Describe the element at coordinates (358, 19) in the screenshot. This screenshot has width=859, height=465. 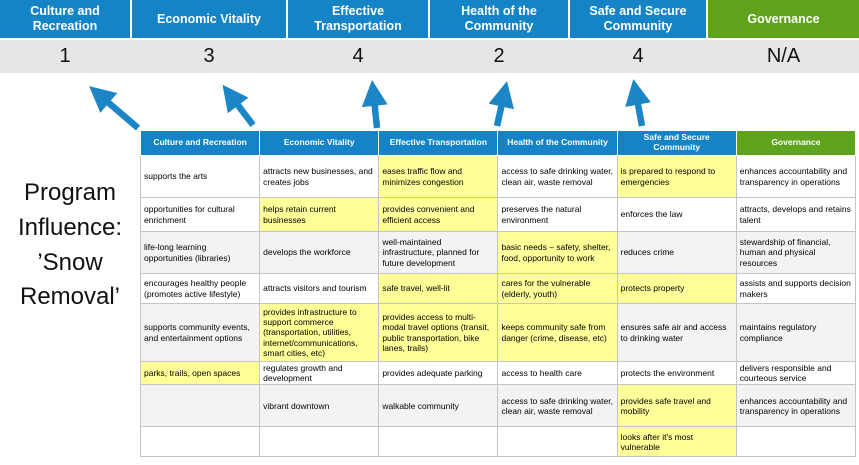
I see `summary-header-2: Effective Transportation` at that location.